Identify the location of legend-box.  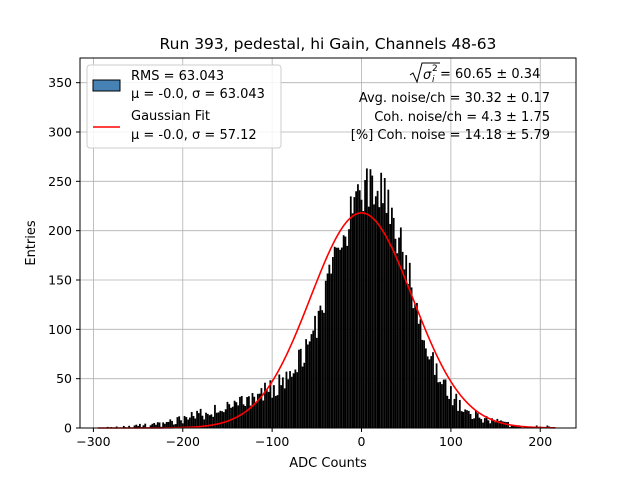
(184, 106).